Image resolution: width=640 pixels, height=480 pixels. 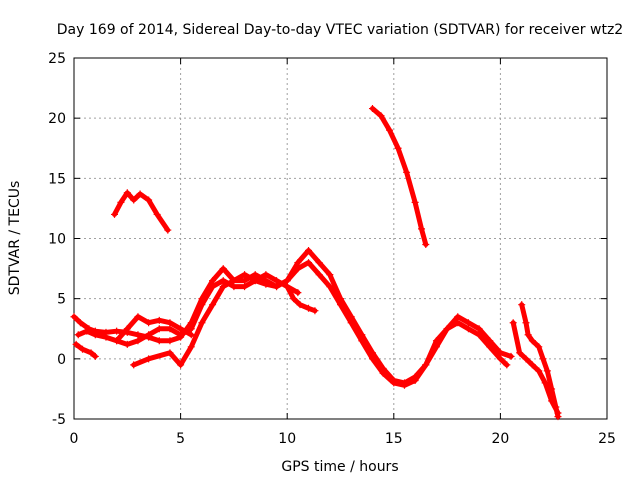 What do you see at coordinates (180, 439) in the screenshot?
I see `x-tick-label: 5` at bounding box center [180, 439].